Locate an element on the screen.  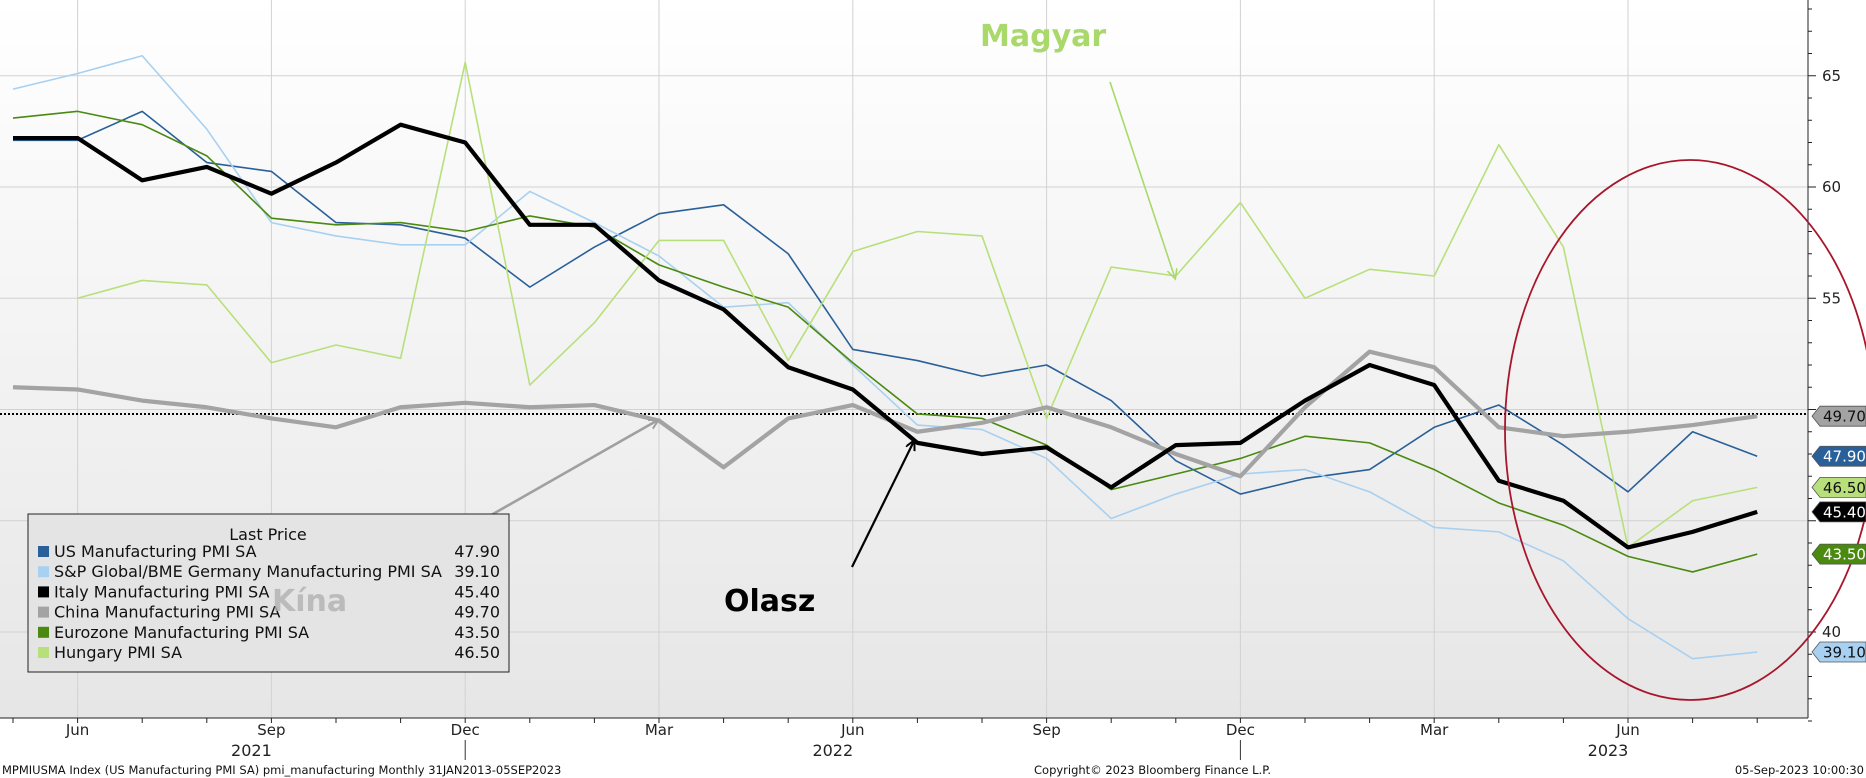
legend-box is located at coordinates (268, 593).